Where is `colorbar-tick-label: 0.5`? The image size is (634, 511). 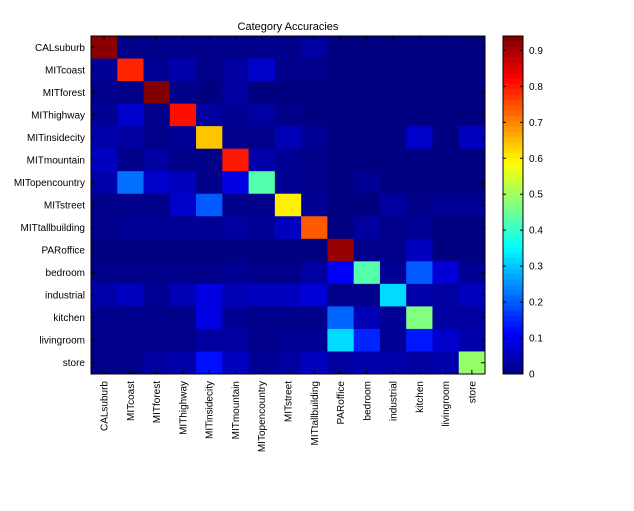 colorbar-tick-label: 0.5 is located at coordinates (536, 195).